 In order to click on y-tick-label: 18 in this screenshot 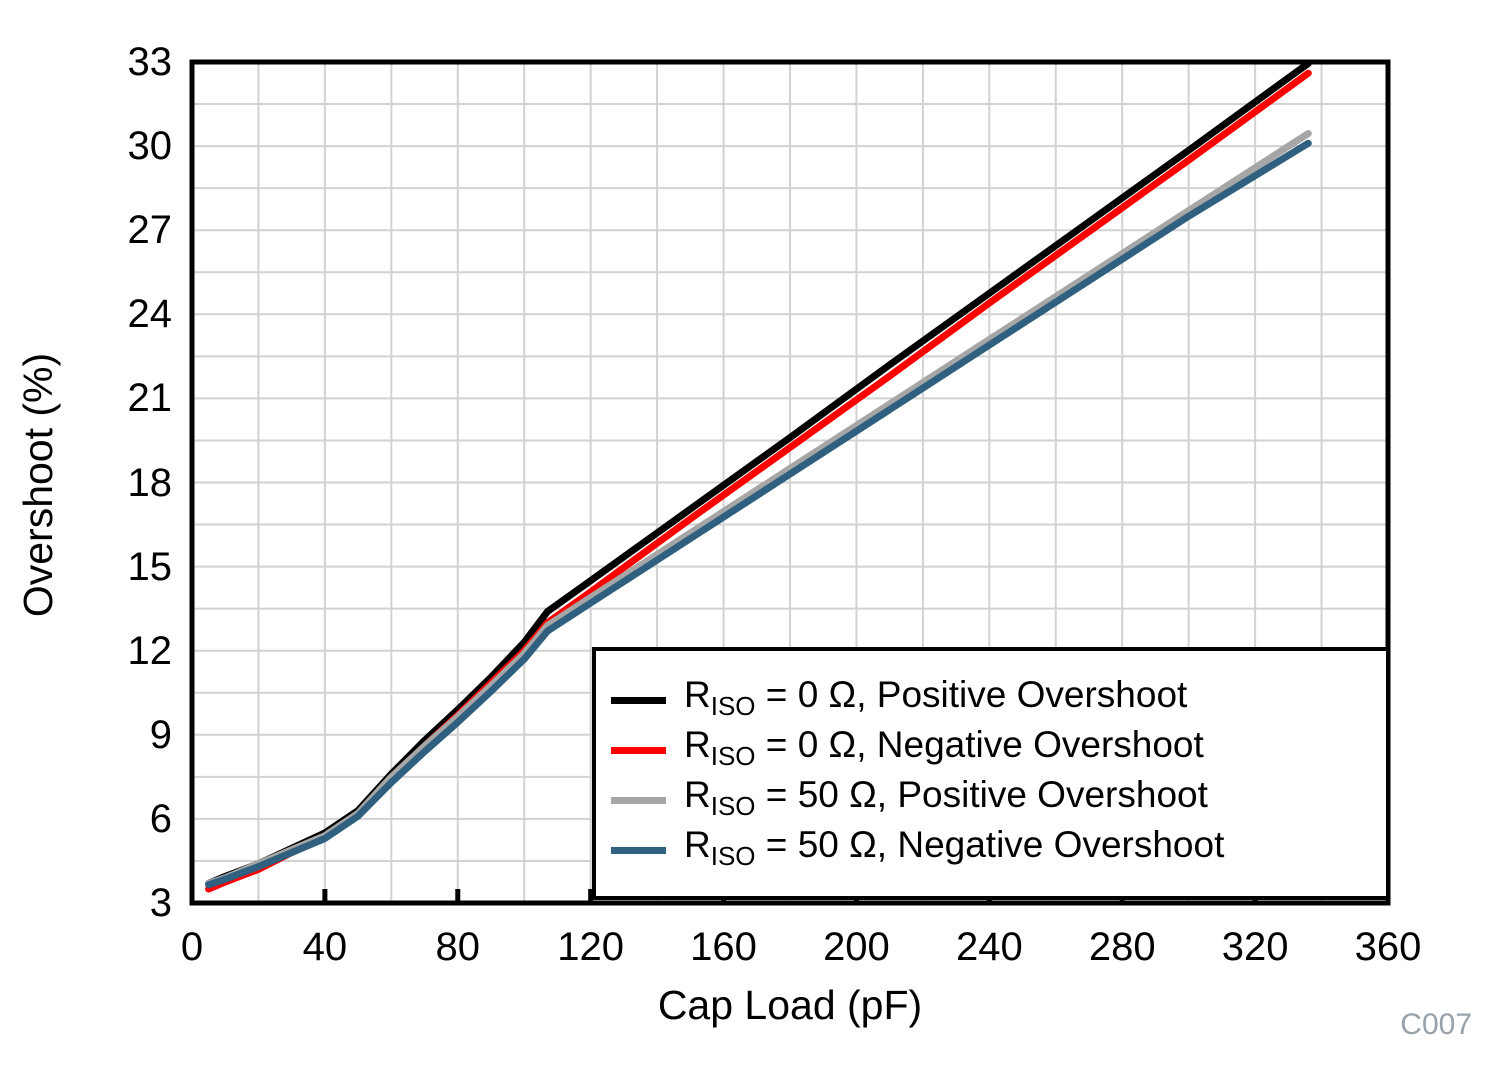, I will do `click(150, 482)`.